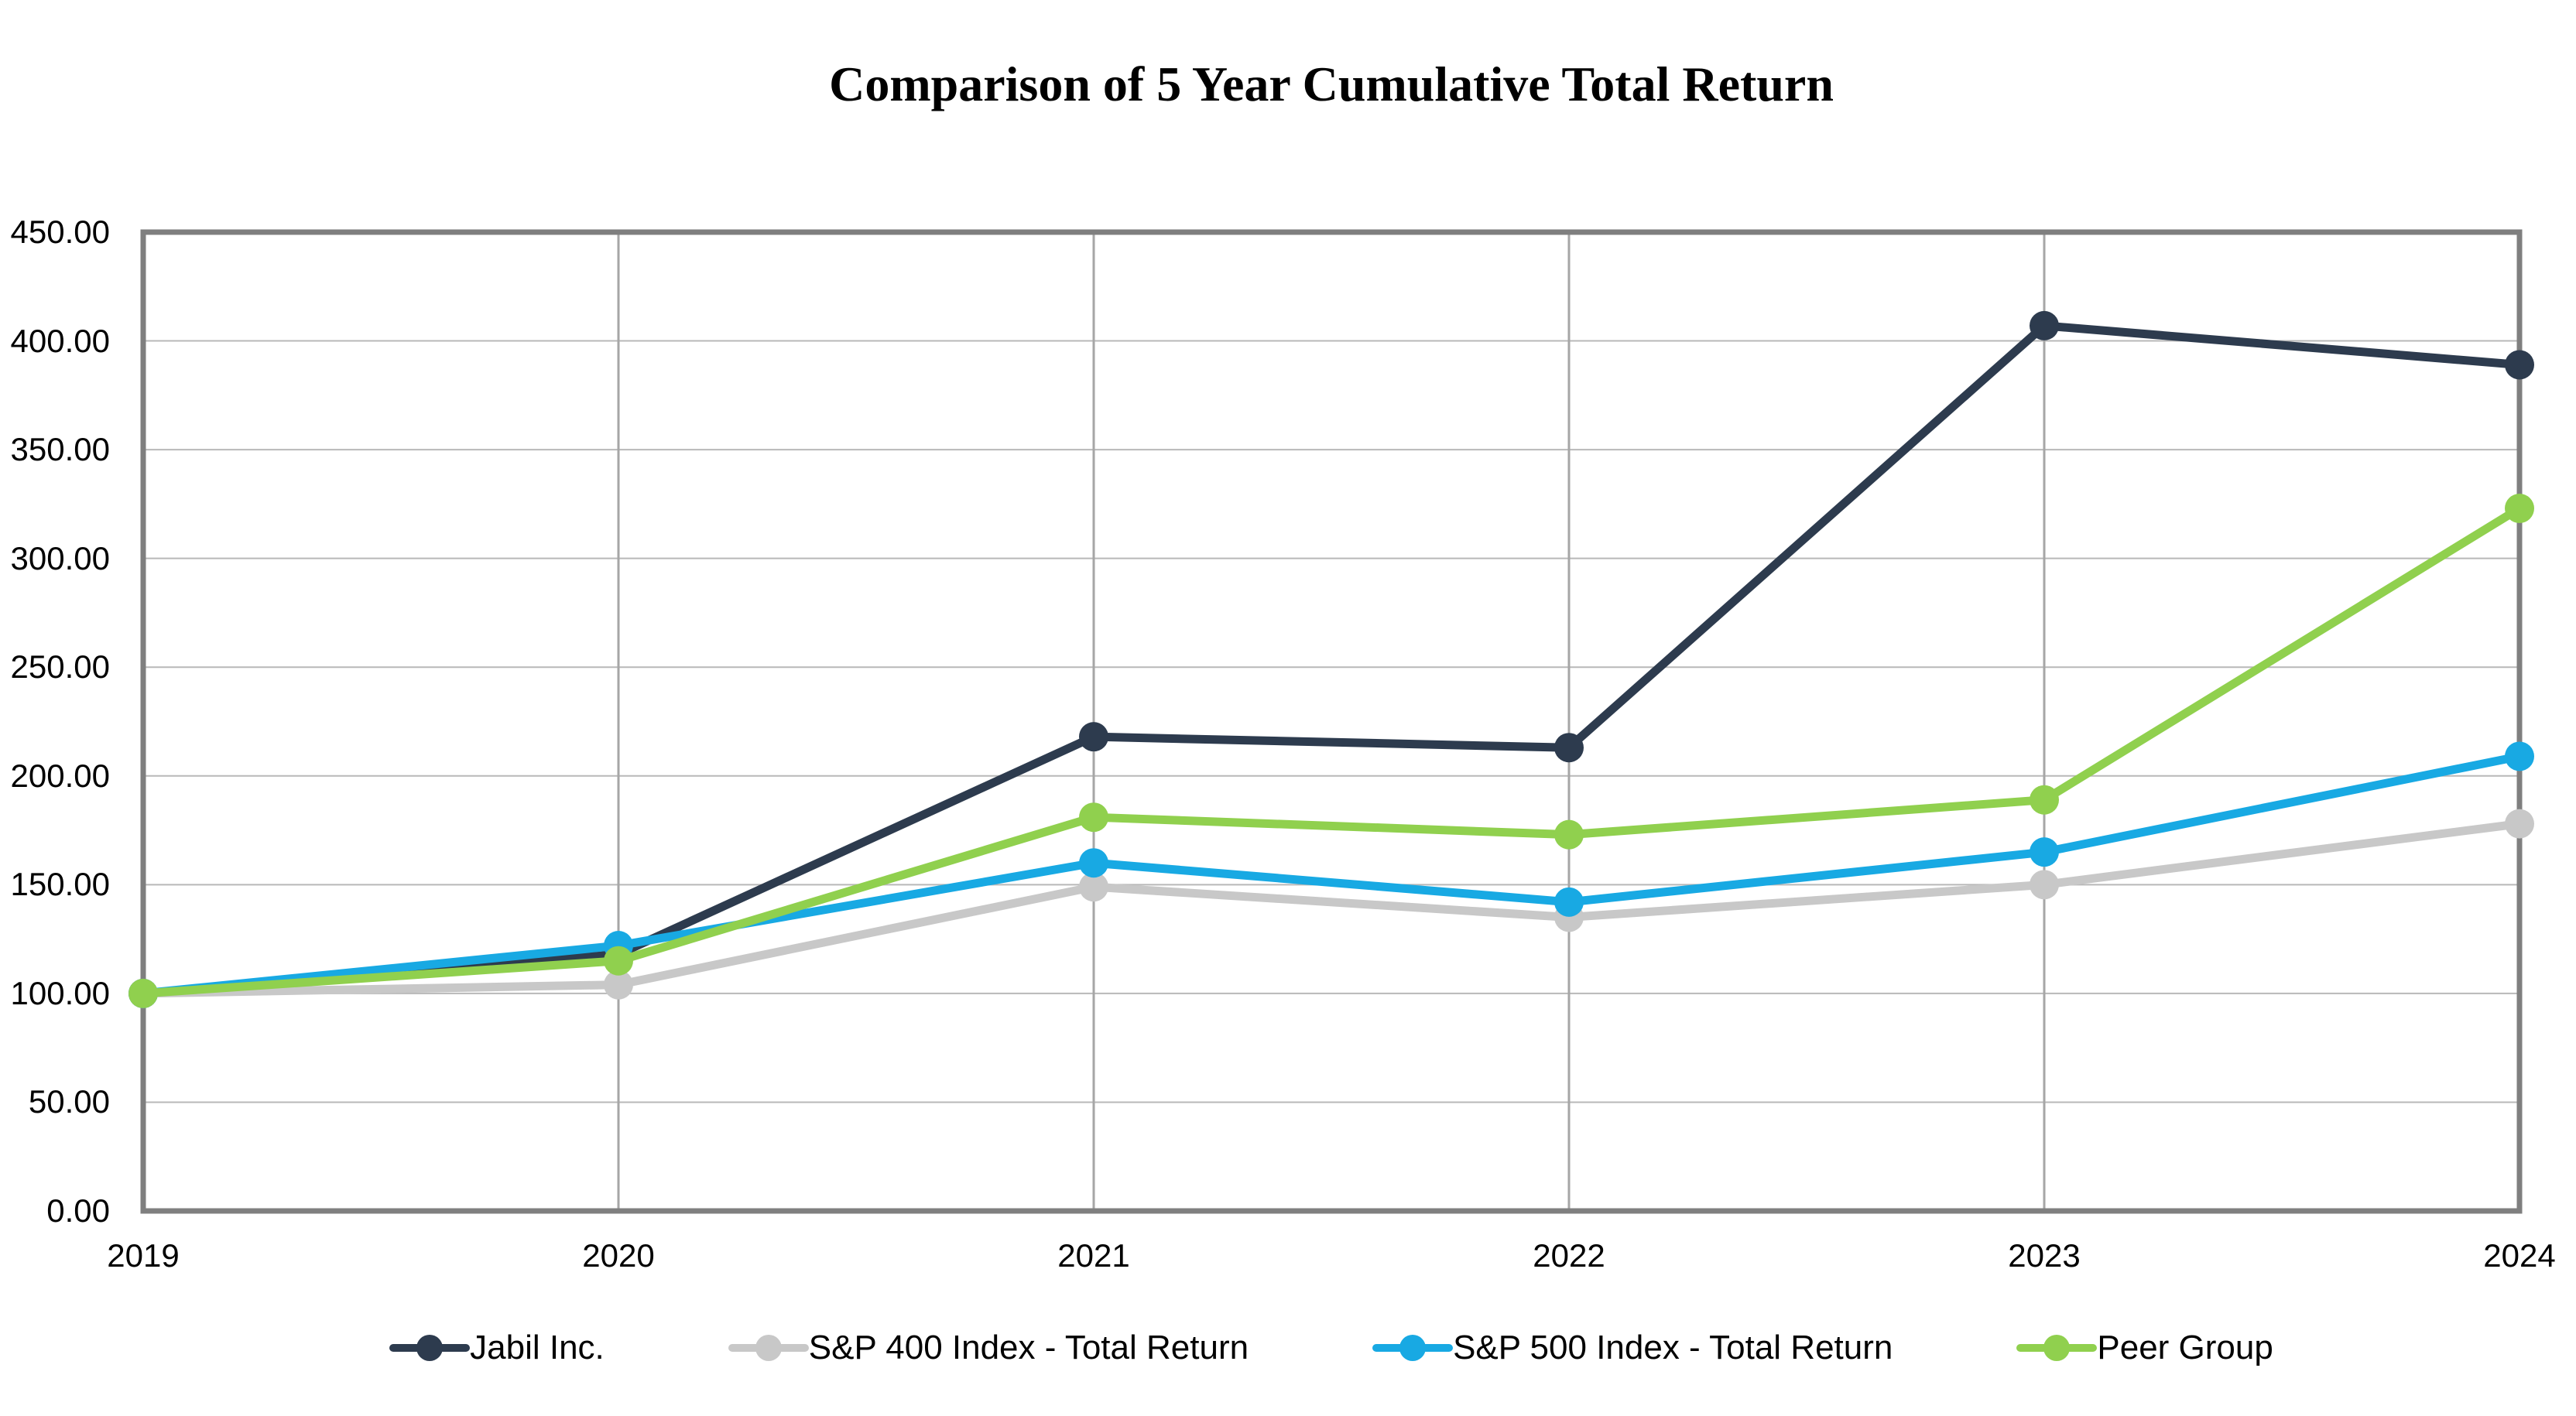  What do you see at coordinates (1673, 1348) in the screenshot?
I see `legend-label: S&P 500 Index - Total Return` at bounding box center [1673, 1348].